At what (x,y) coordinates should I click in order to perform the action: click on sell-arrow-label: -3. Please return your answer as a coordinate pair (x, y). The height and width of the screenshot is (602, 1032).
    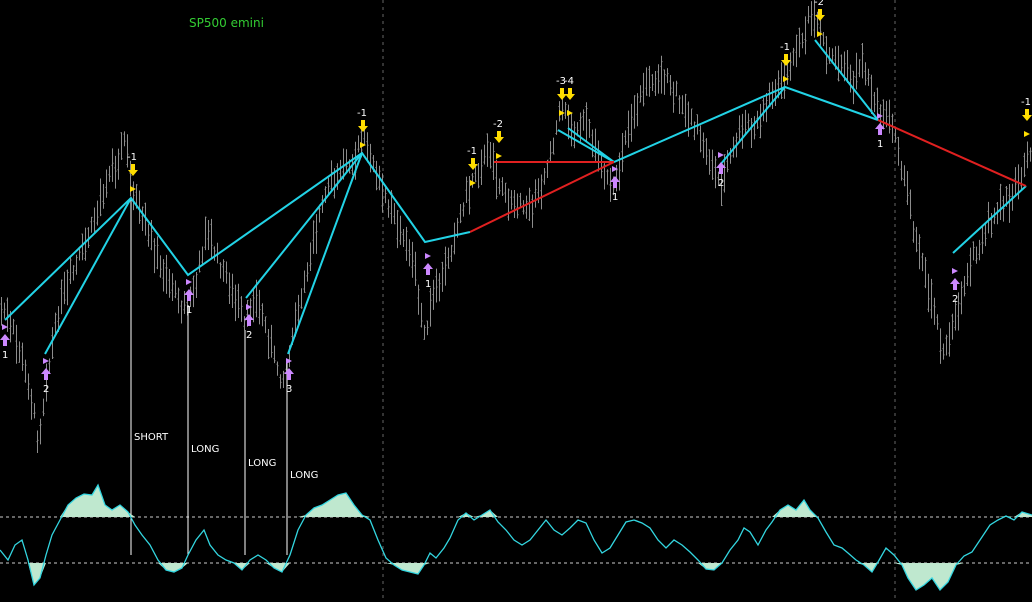
    Looking at the image, I should click on (561, 81).